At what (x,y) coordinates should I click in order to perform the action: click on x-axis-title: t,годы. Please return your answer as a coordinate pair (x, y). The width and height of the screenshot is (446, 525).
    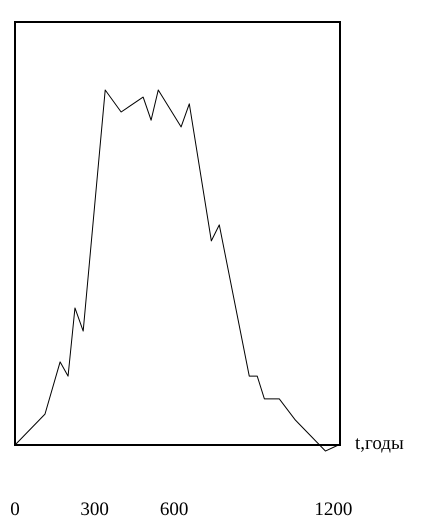
    Looking at the image, I should click on (379, 443).